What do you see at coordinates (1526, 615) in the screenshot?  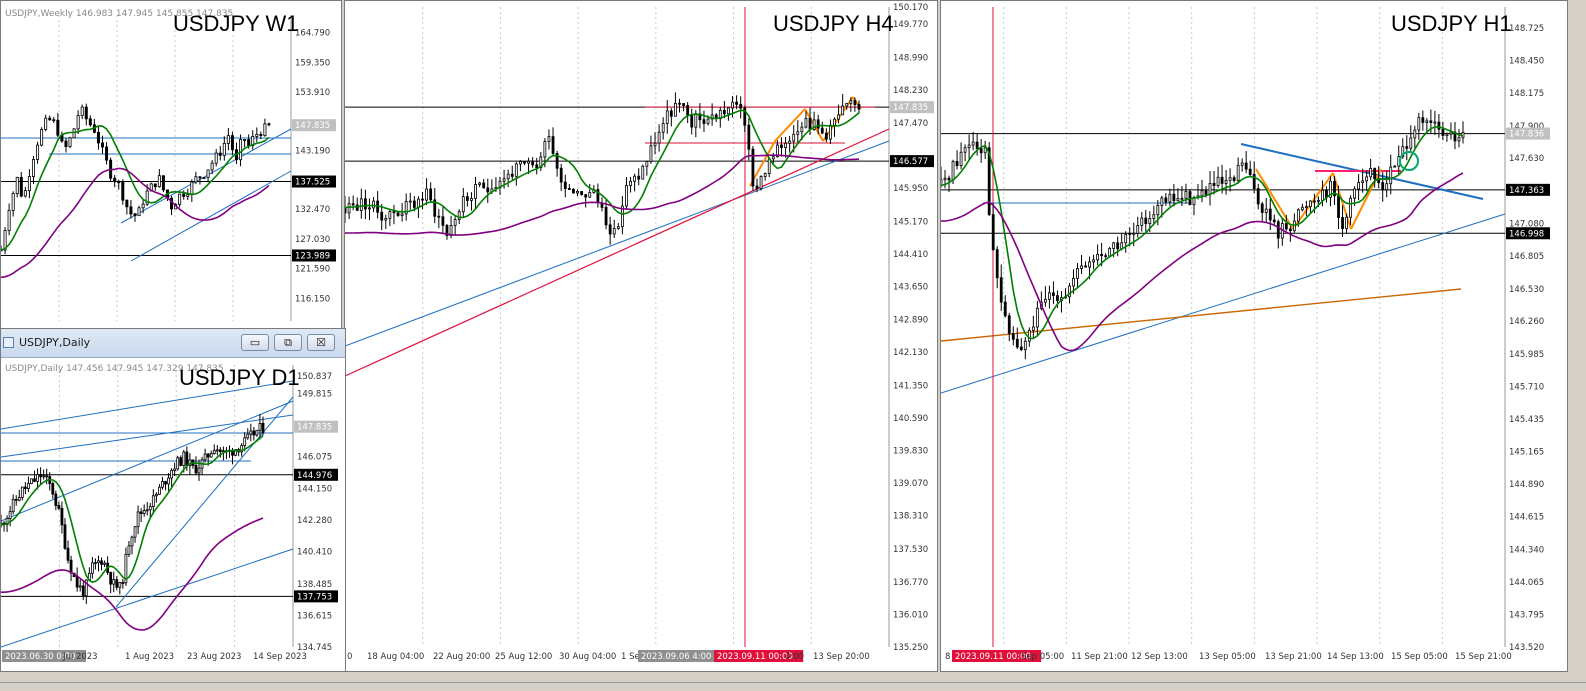 I see `price-axis-label: 143.795` at bounding box center [1526, 615].